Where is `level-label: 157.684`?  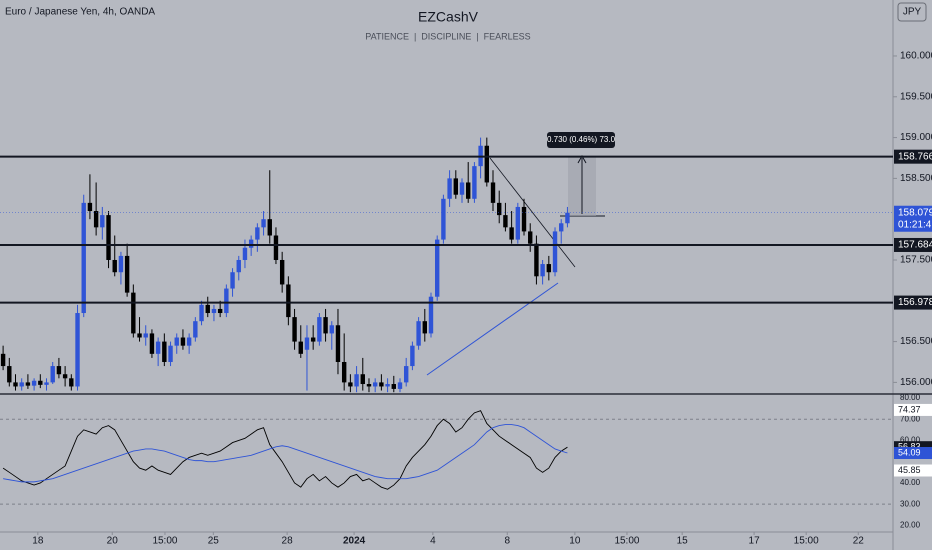
level-label: 157.684 is located at coordinates (915, 245).